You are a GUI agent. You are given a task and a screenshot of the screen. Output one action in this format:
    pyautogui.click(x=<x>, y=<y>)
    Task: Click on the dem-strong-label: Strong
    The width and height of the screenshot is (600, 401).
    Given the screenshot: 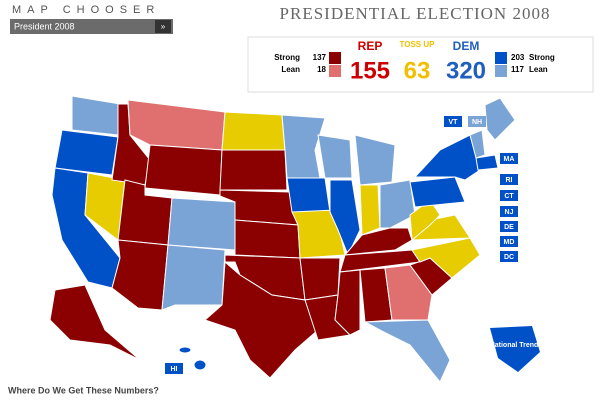 What is the action you would take?
    pyautogui.click(x=542, y=57)
    